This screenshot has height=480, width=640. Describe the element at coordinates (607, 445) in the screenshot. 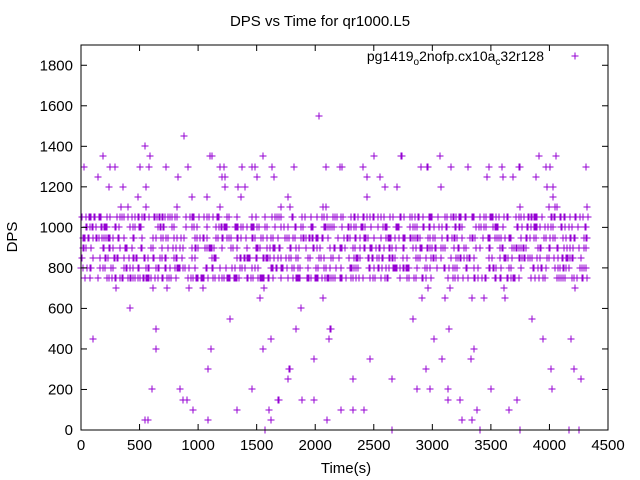

I see `x-tick-label: 4500` at that location.